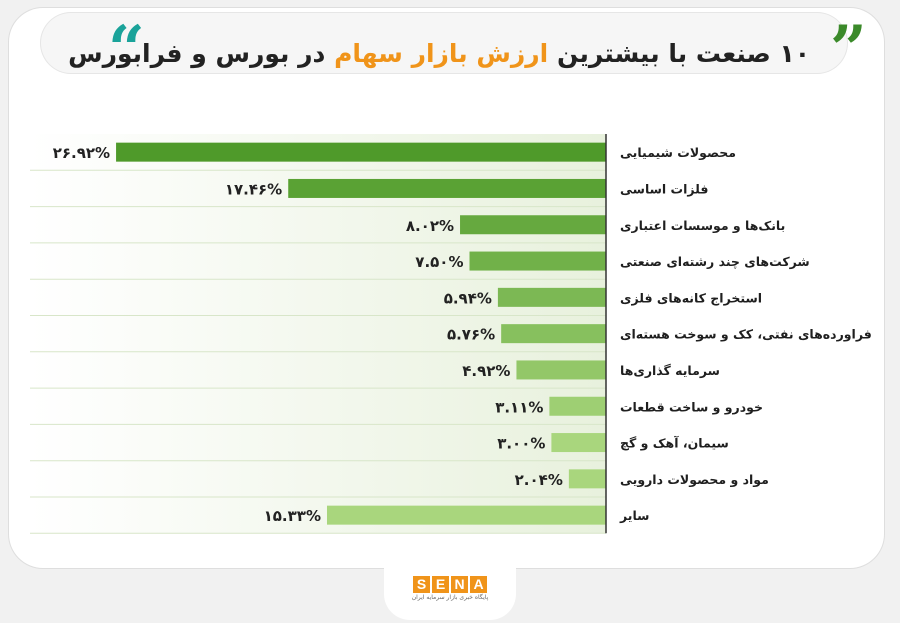 Image resolution: width=900 pixels, height=623 pixels. Describe the element at coordinates (441, 53) in the screenshot. I see `title-highlight: ارزش بازار سهام` at that location.